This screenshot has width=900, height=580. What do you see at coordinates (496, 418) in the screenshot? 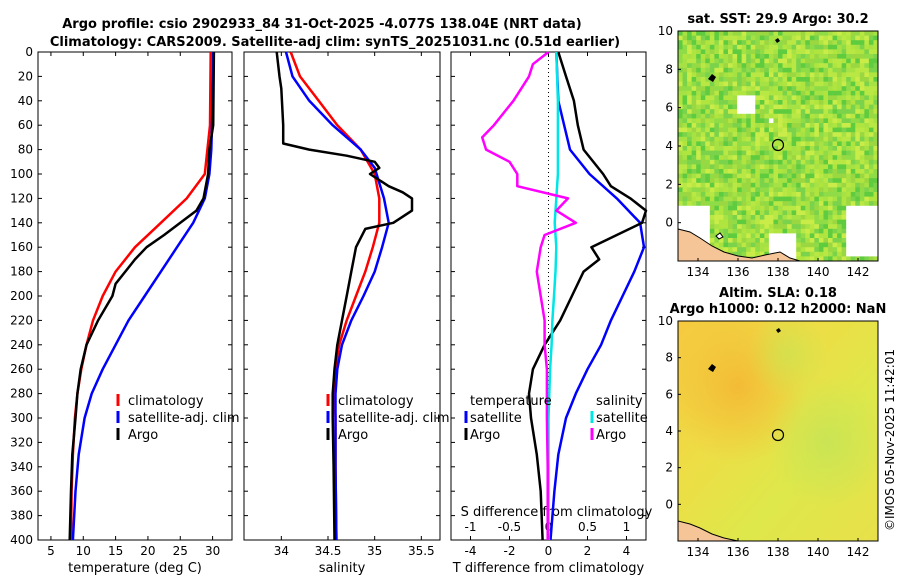
I see `legend-t-satellite-label: satellite` at bounding box center [496, 418].